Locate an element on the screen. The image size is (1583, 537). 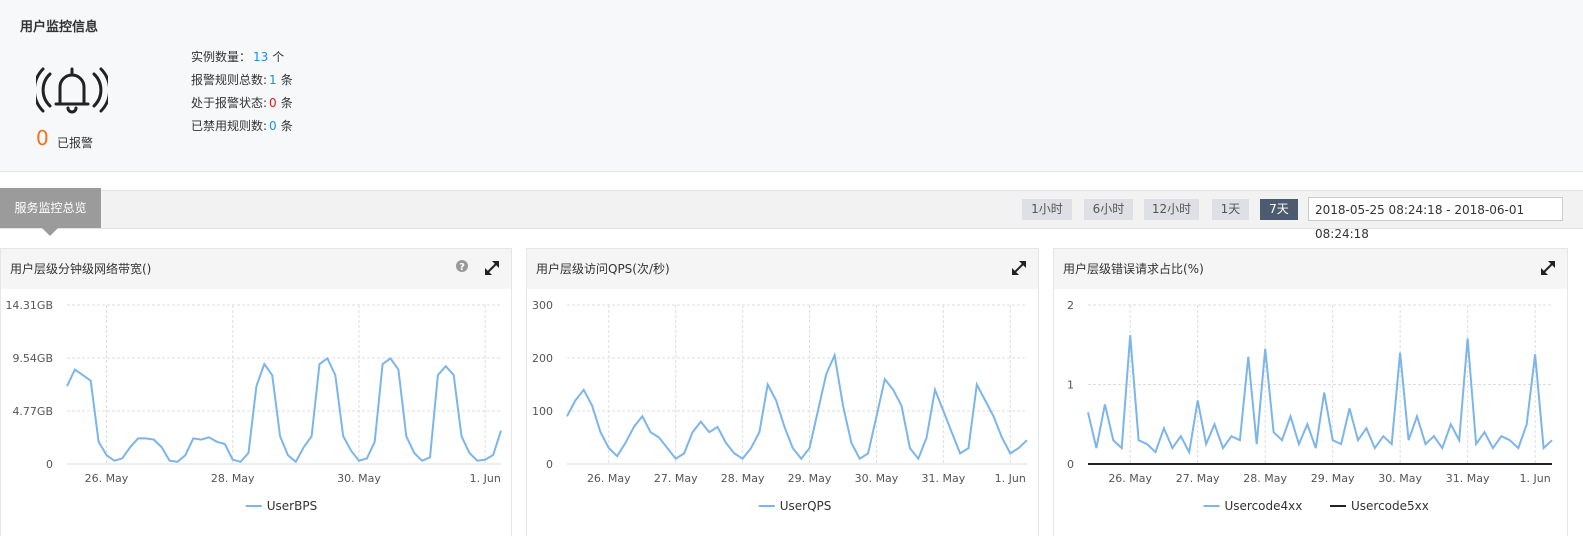
stat-label: 报警规则总数: is located at coordinates (229, 80).